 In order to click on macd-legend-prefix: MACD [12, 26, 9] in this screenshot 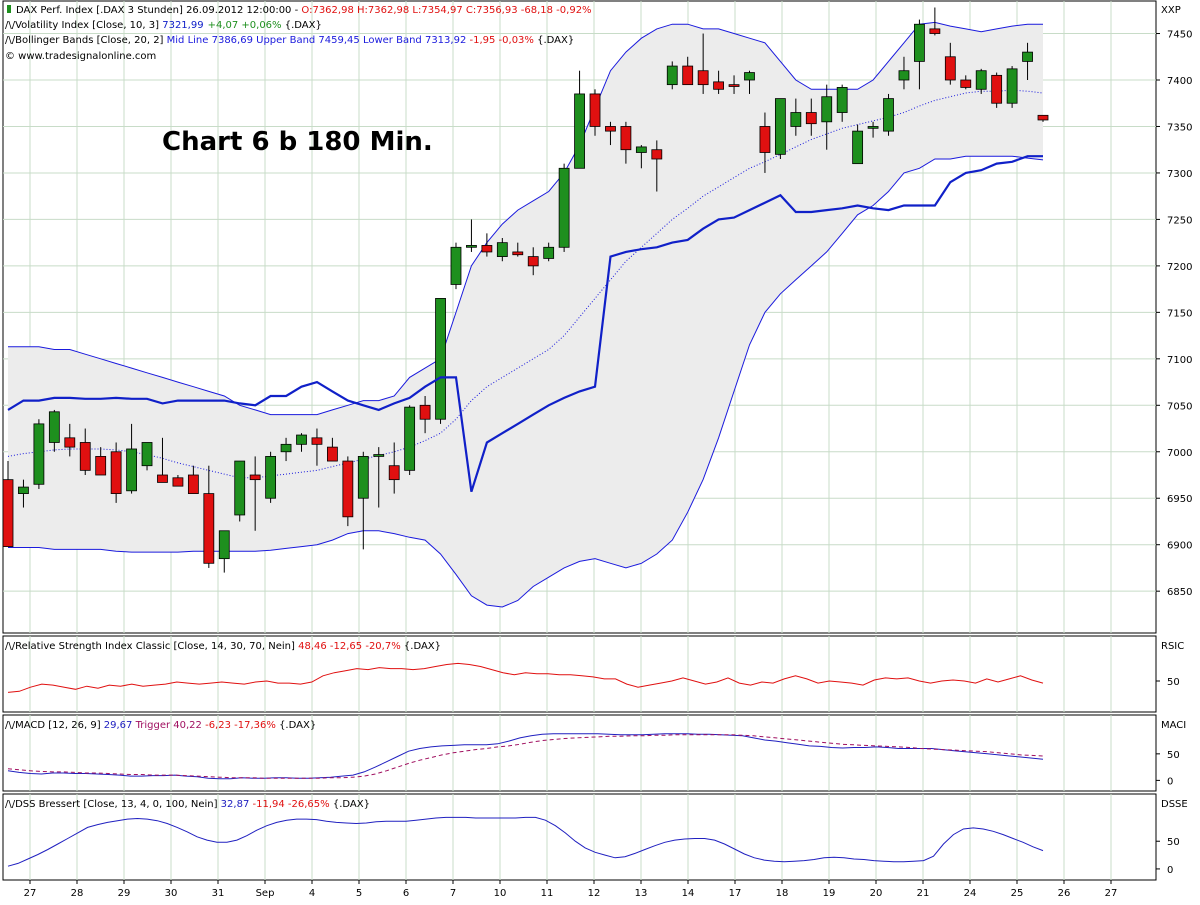, I will do `click(59, 725)`.